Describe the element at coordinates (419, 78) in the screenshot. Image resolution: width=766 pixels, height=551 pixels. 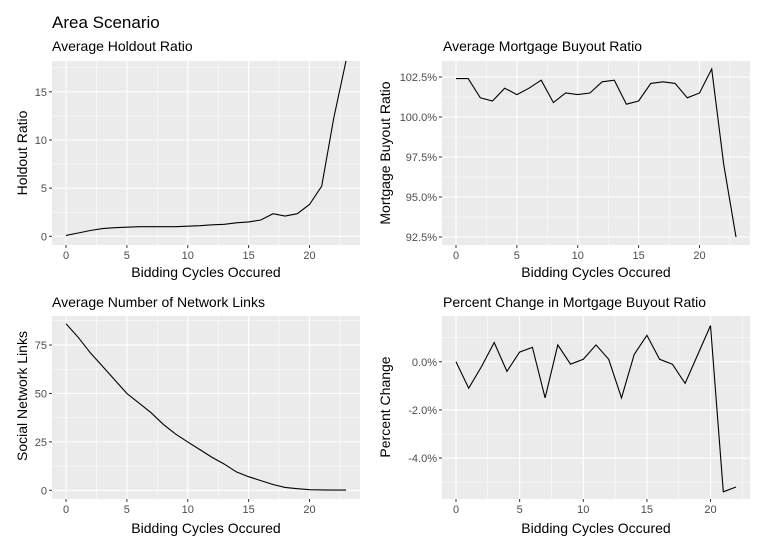
I see `y-tick-label: 102.5%` at that location.